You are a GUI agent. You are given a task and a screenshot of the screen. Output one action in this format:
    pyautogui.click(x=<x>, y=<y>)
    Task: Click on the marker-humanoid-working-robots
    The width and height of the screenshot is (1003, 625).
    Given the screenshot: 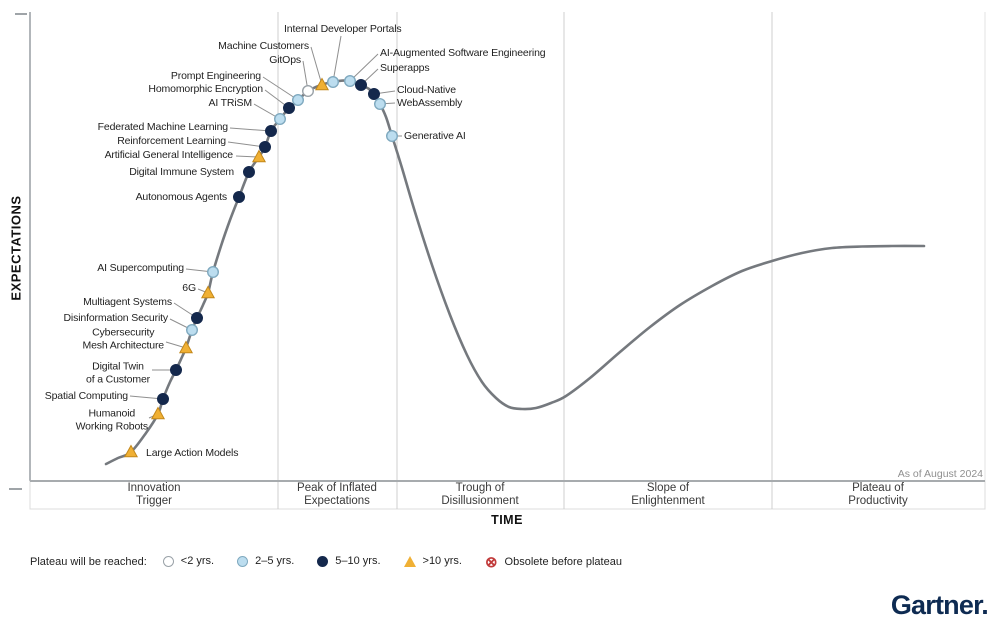 What is the action you would take?
    pyautogui.click(x=158, y=413)
    